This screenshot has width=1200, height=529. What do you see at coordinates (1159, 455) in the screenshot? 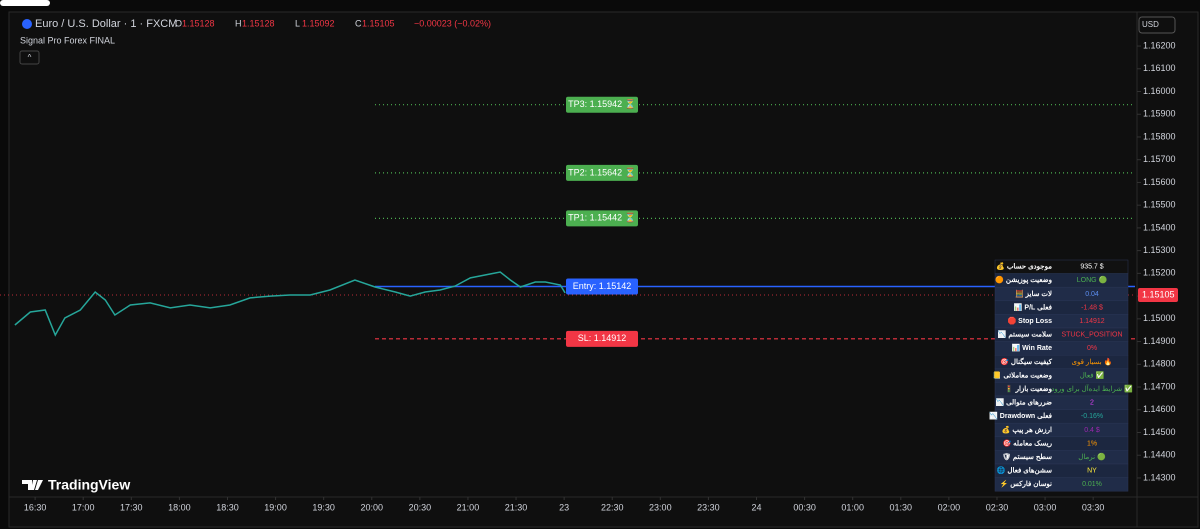
I see `y-tick-label: 1.14400` at bounding box center [1159, 455].